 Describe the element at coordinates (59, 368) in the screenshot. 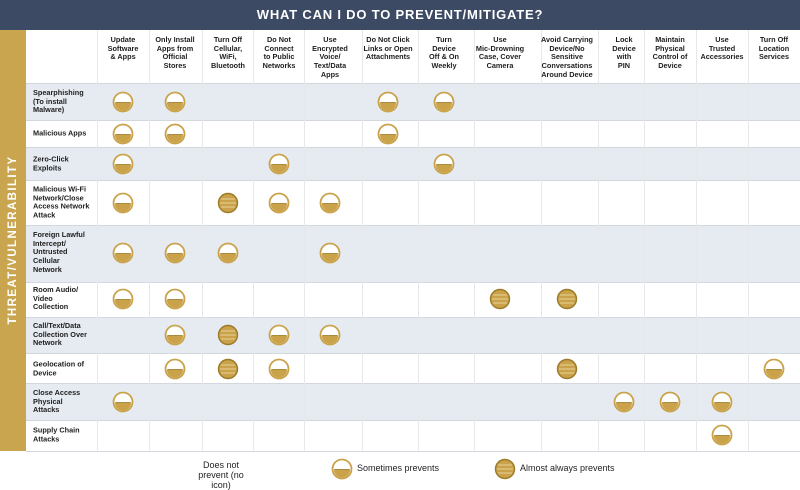

I see `row-label: Geolocation of Device` at that location.